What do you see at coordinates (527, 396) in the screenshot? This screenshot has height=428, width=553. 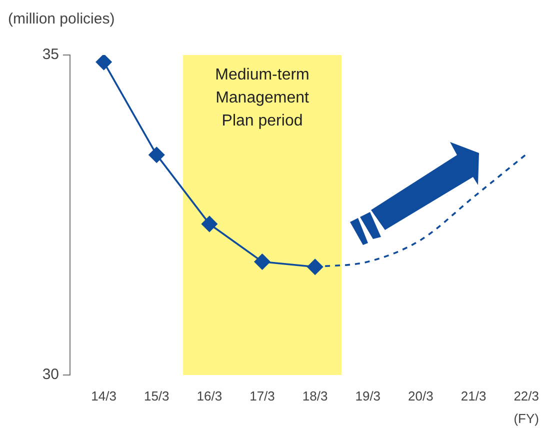 I see `x-tick-label: 22/3` at bounding box center [527, 396].